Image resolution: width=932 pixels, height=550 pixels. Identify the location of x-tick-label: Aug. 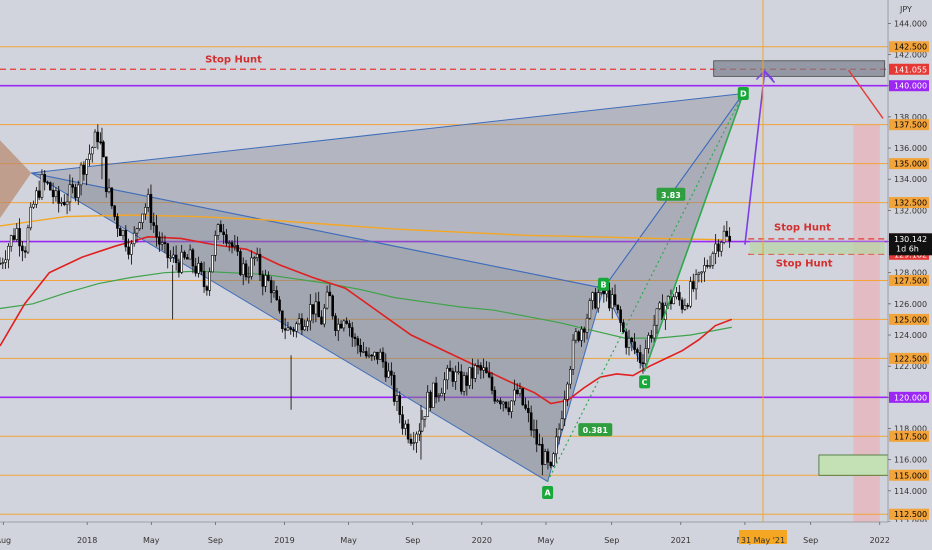
(5, 540).